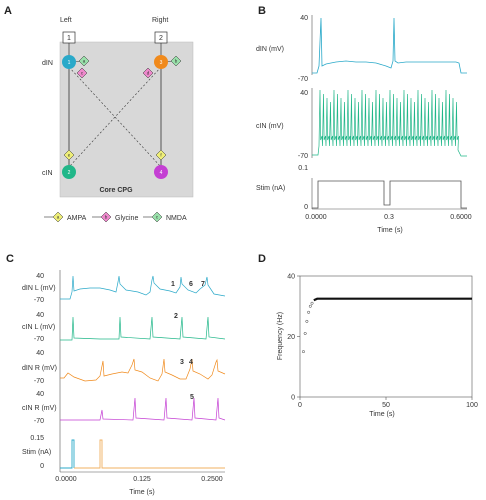 The height and width of the screenshot is (500, 486). I want to click on b-stim-label: Stim (nA), so click(270, 188).